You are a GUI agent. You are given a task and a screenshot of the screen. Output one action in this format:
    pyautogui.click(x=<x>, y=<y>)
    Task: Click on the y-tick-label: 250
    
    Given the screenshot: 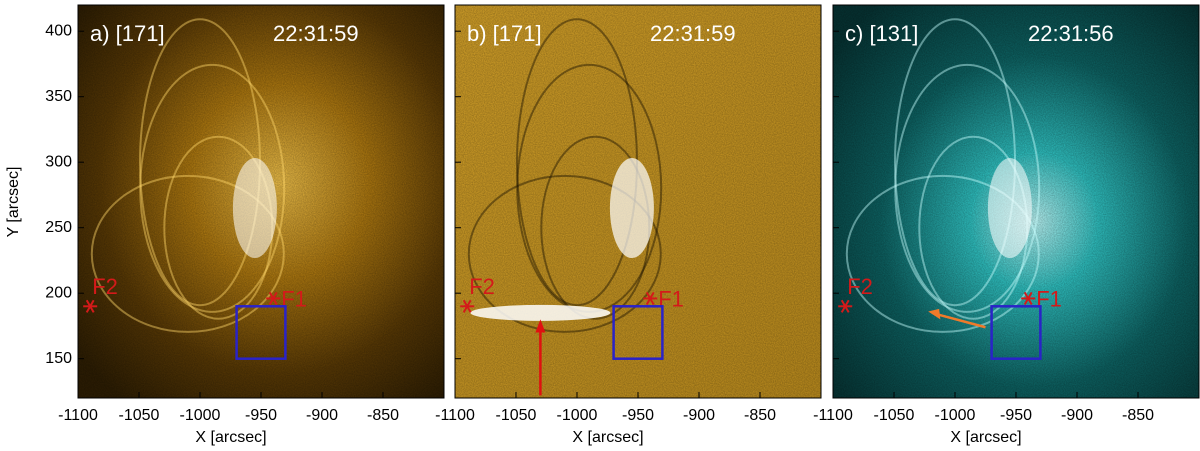 What is the action you would take?
    pyautogui.click(x=58, y=227)
    